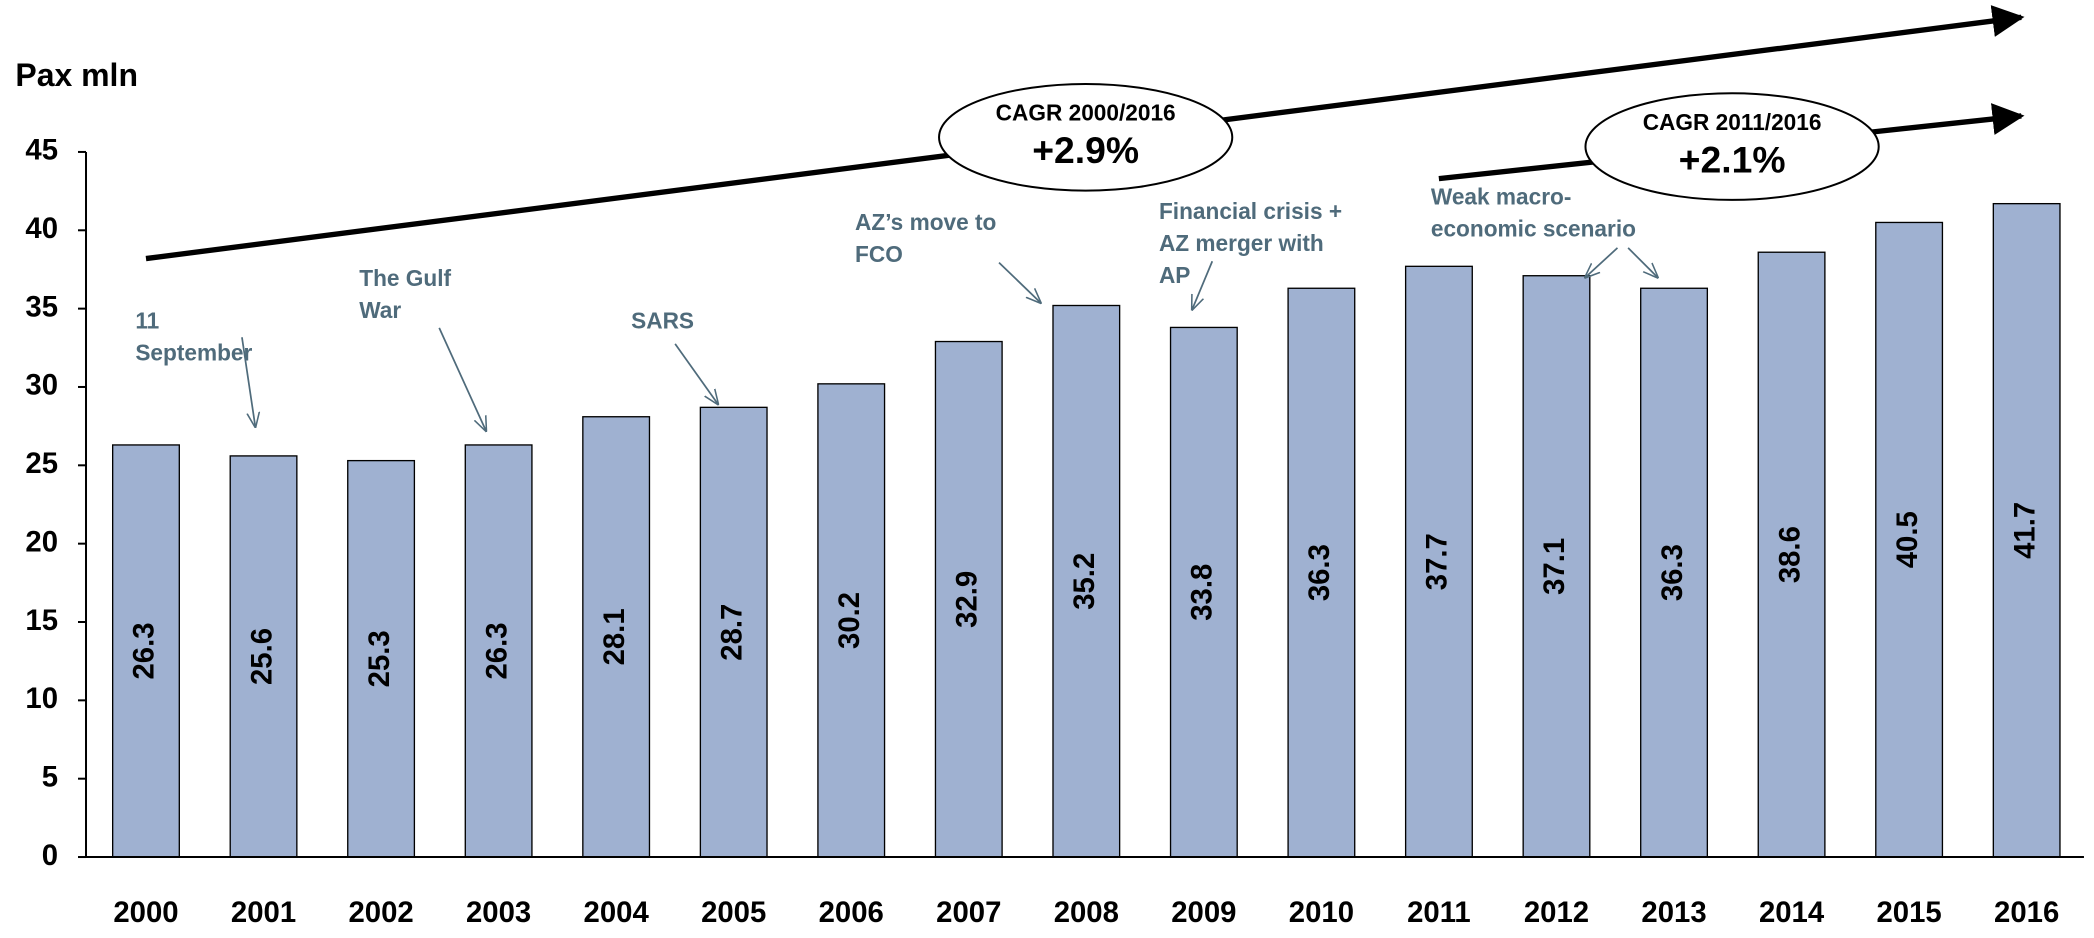 The height and width of the screenshot is (938, 2094). I want to click on data-label: 37.7, so click(1437, 561).